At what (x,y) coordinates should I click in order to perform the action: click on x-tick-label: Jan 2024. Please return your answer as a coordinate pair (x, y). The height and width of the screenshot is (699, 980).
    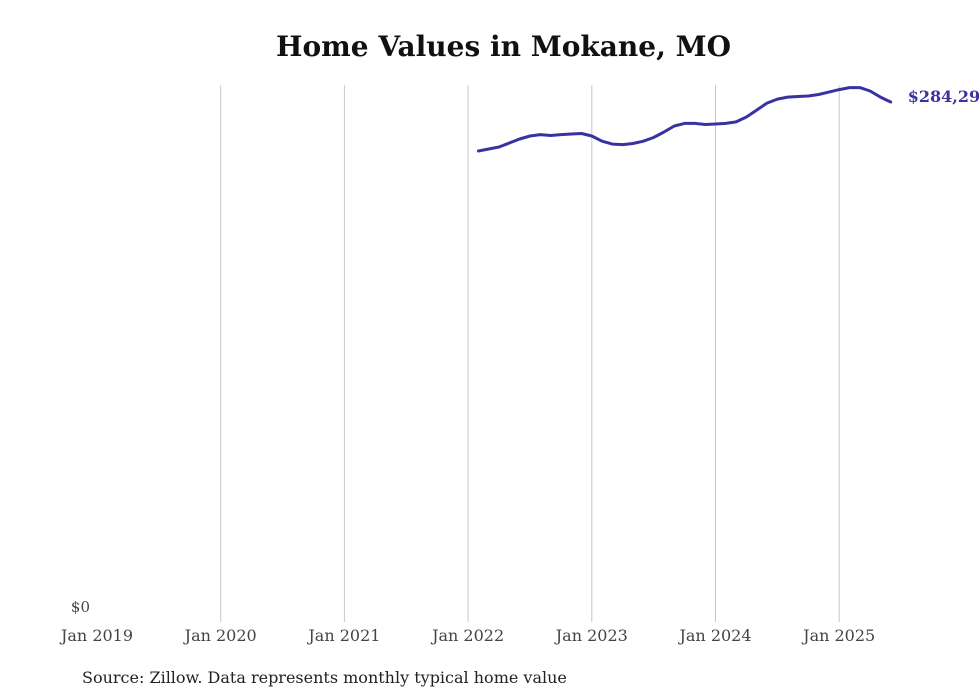
    Looking at the image, I should click on (714, 635).